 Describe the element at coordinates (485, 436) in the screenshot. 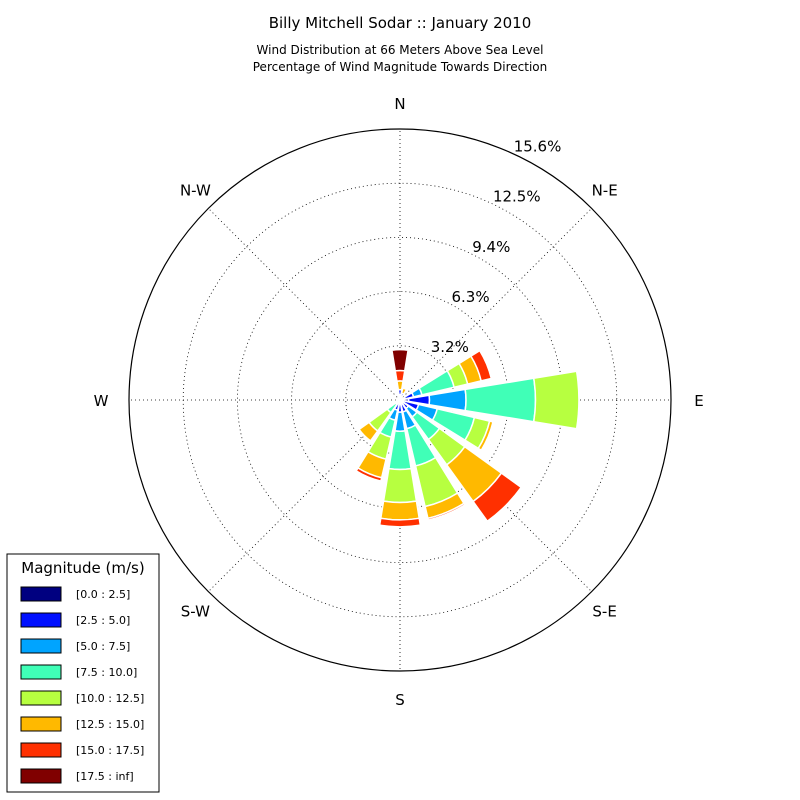

I see `wind-bar-112.5-bin-5` at that location.